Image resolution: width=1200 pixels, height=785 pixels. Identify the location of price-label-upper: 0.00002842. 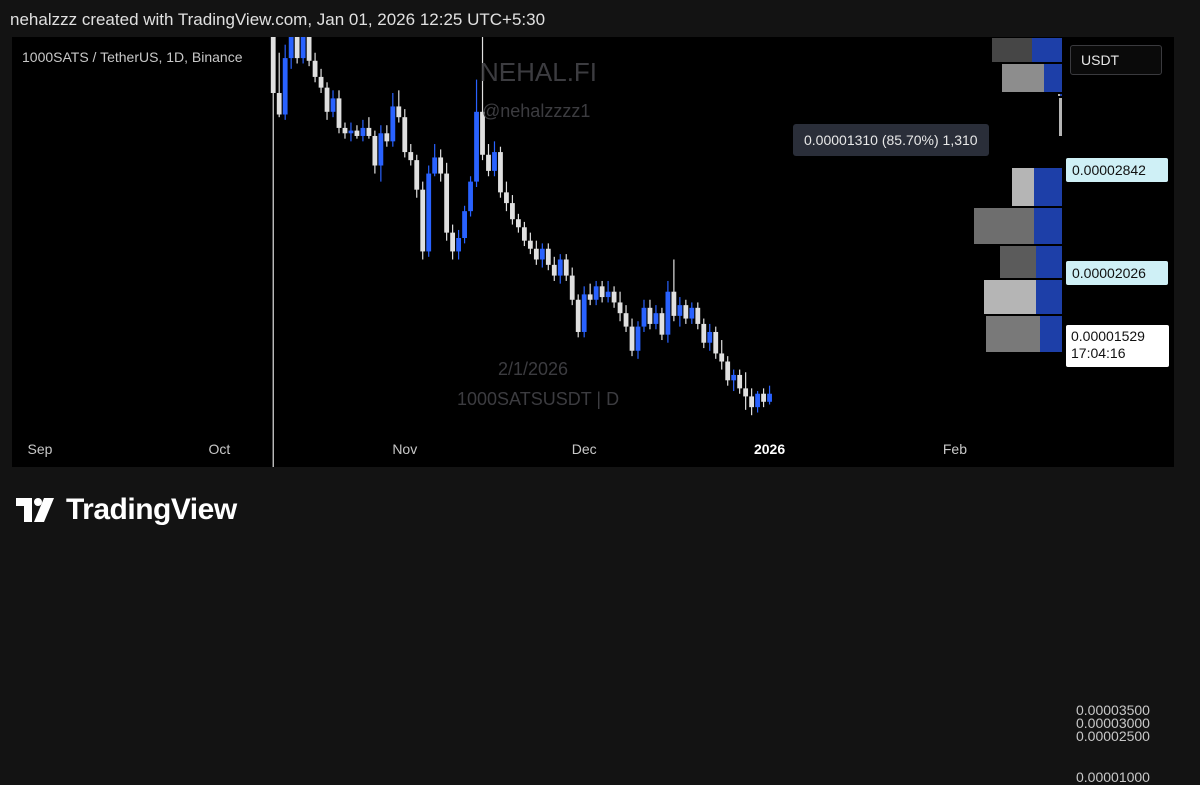
(1117, 170).